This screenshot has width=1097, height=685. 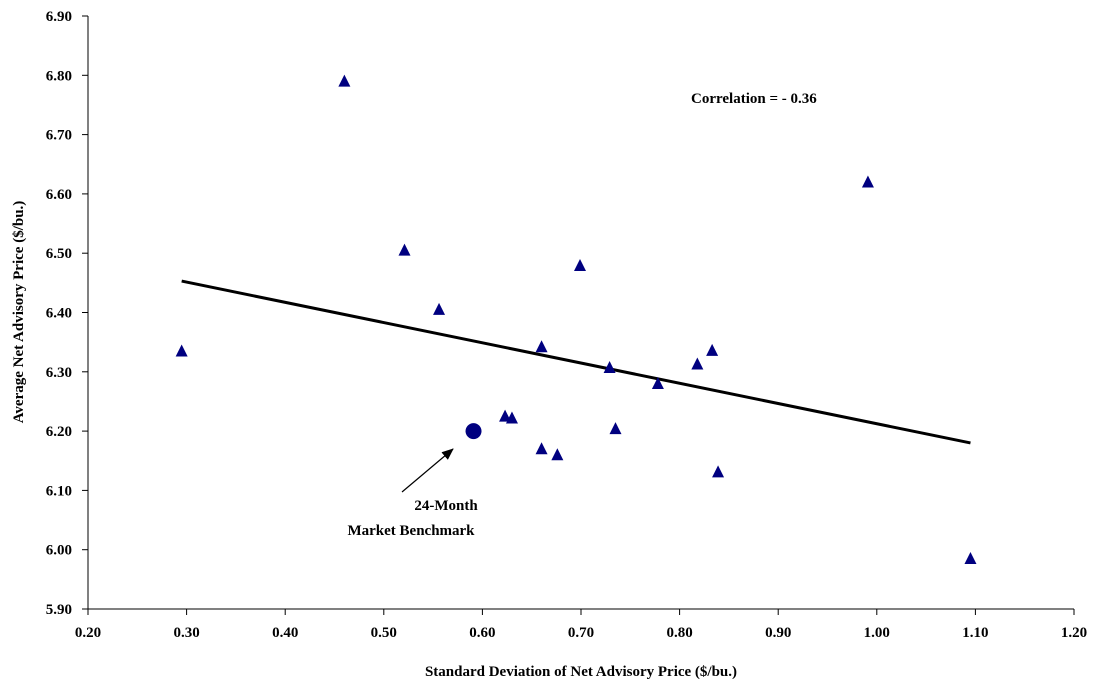 What do you see at coordinates (877, 633) in the screenshot?
I see `x-tick-label: 1.00` at bounding box center [877, 633].